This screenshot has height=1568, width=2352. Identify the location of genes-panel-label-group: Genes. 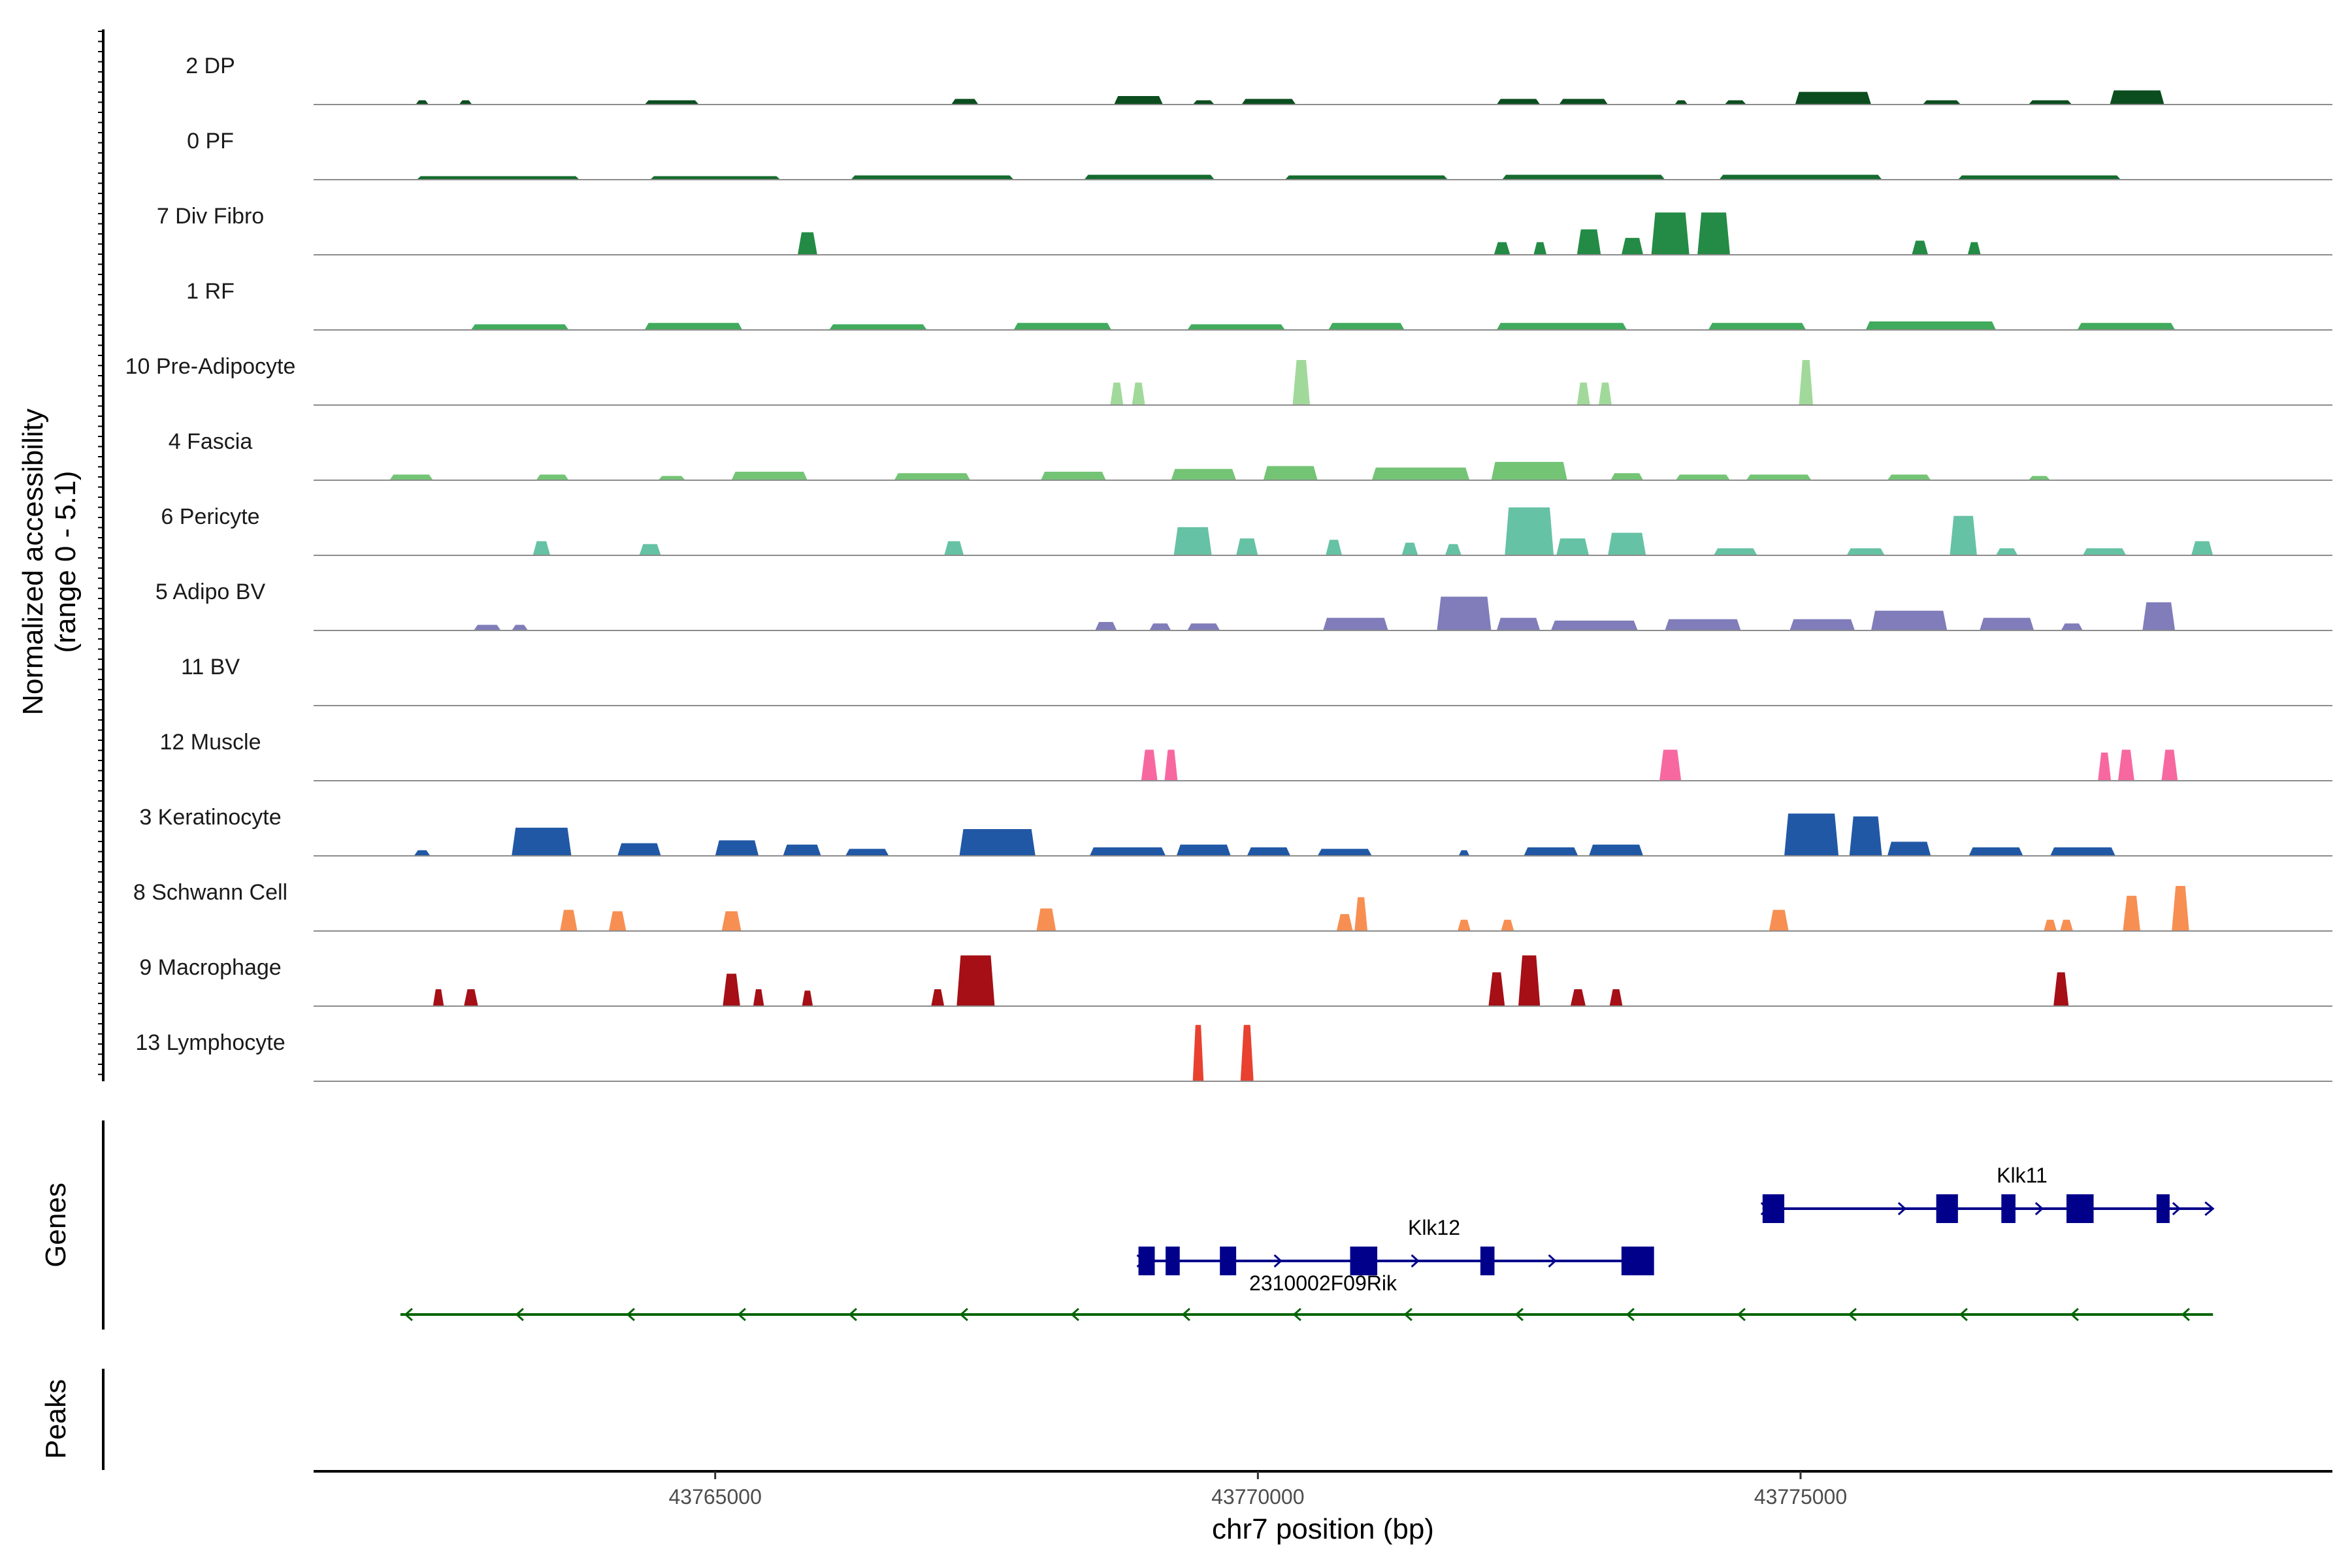
(56, 1225).